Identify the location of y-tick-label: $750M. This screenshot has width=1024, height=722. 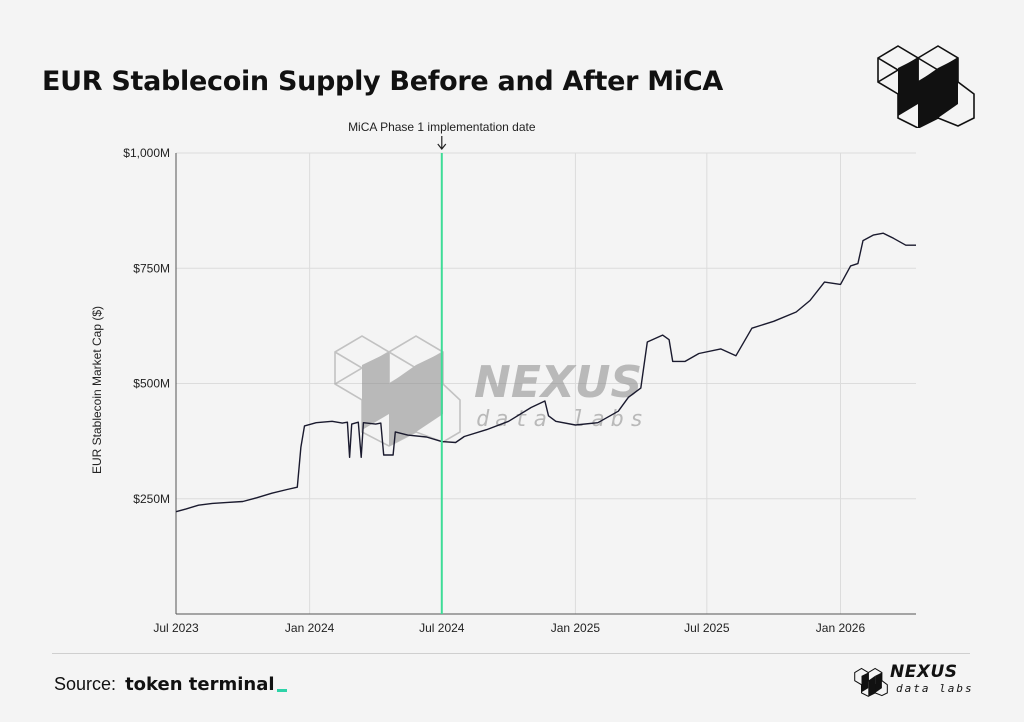
(151, 268).